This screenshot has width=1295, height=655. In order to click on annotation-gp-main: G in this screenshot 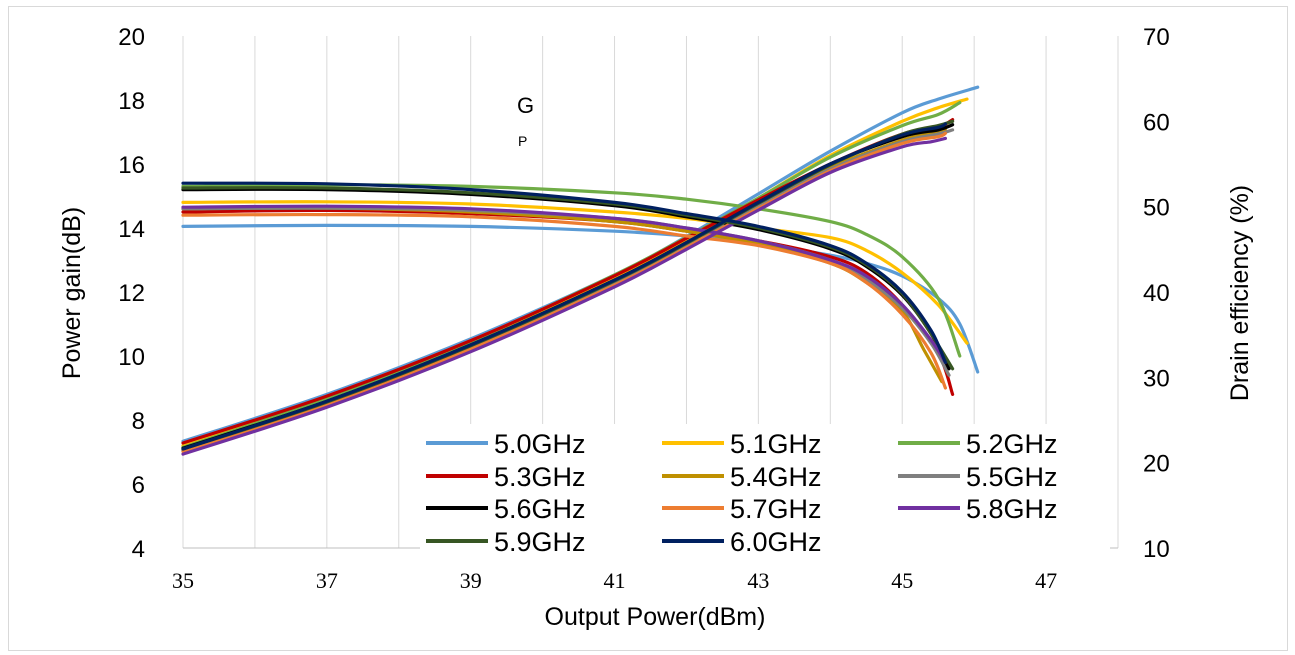, I will do `click(525, 105)`.